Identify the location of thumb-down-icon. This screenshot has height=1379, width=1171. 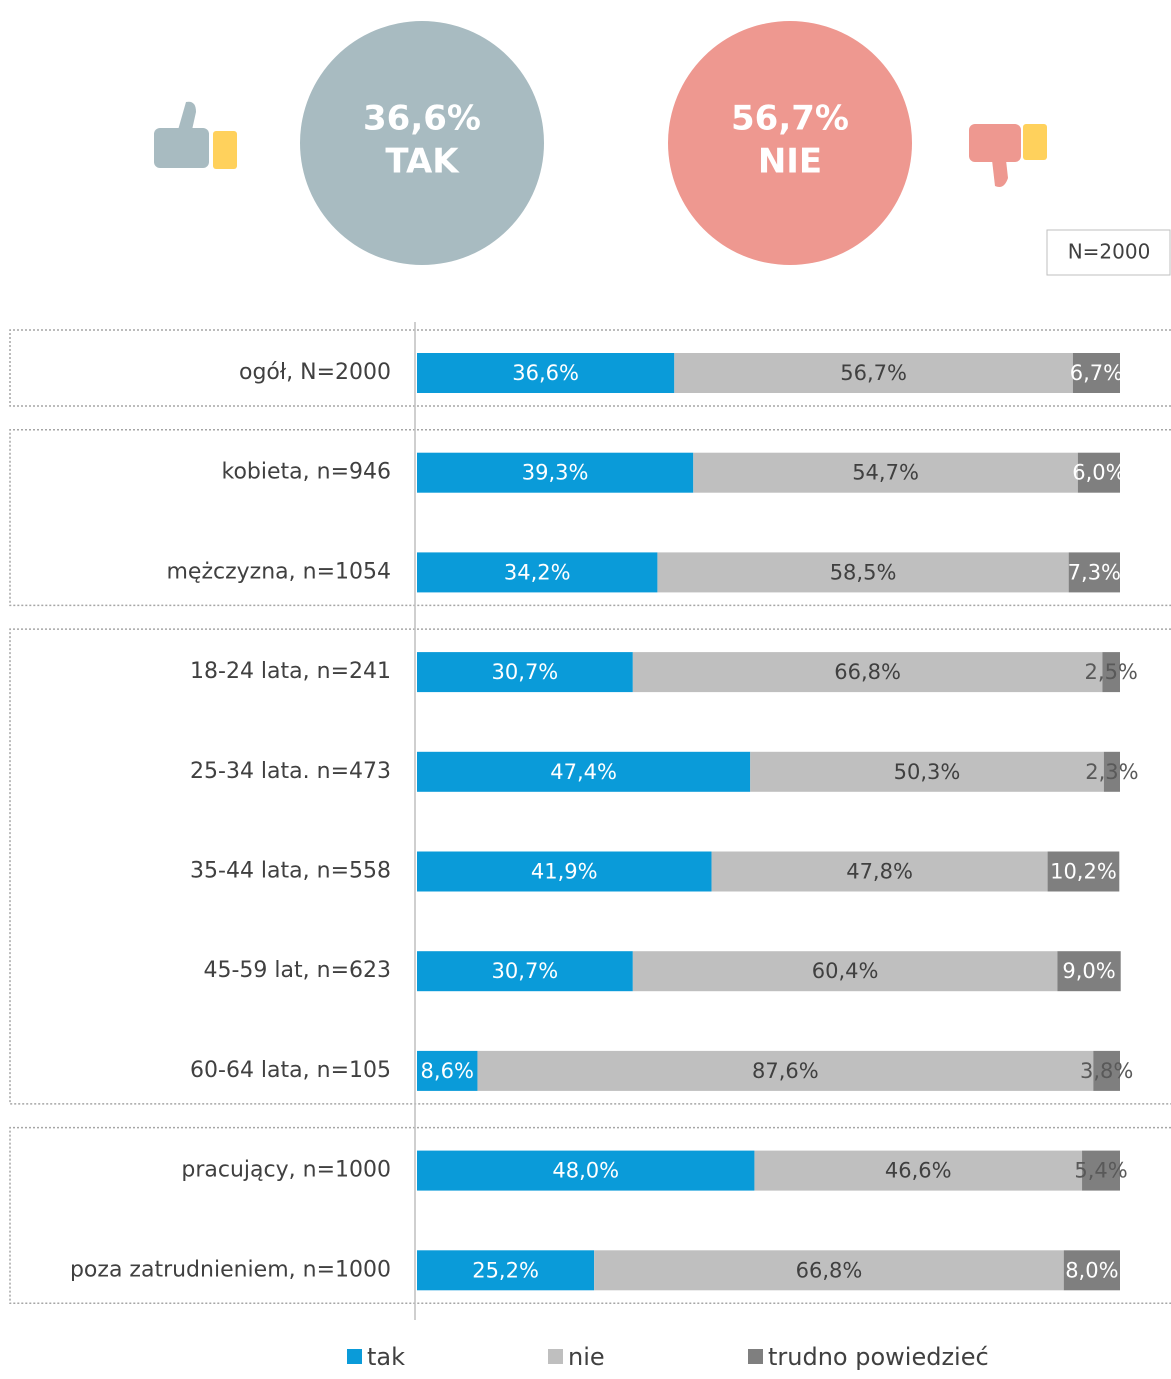
(1008, 155).